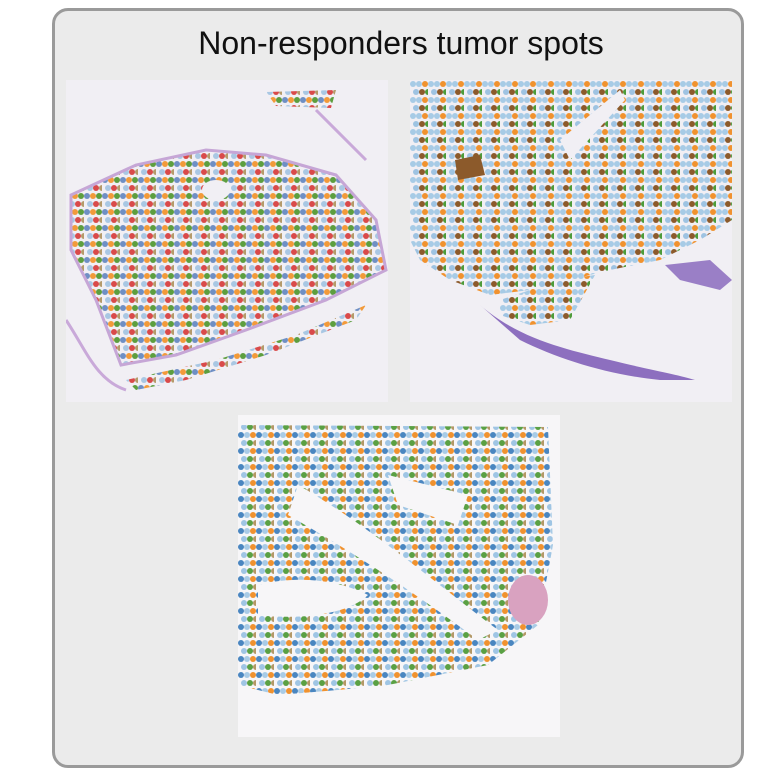 This screenshot has height=768, width=764. Describe the element at coordinates (401, 43) in the screenshot. I see `panel-title: Non-responders tumor spots` at that location.